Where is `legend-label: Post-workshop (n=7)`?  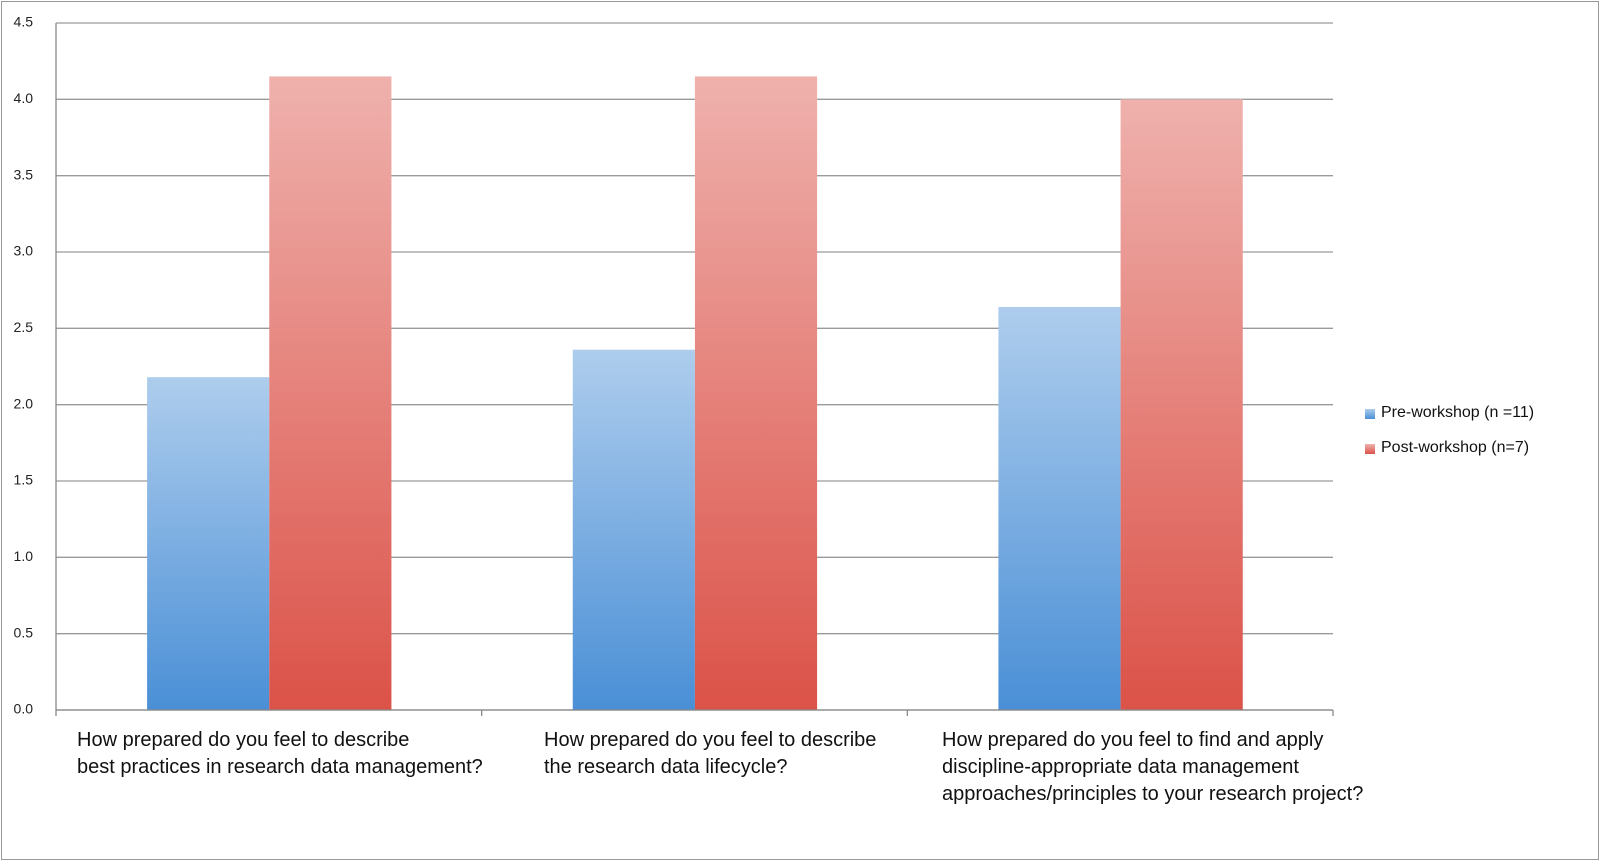
legend-label: Post-workshop (n=7) is located at coordinates (1455, 447).